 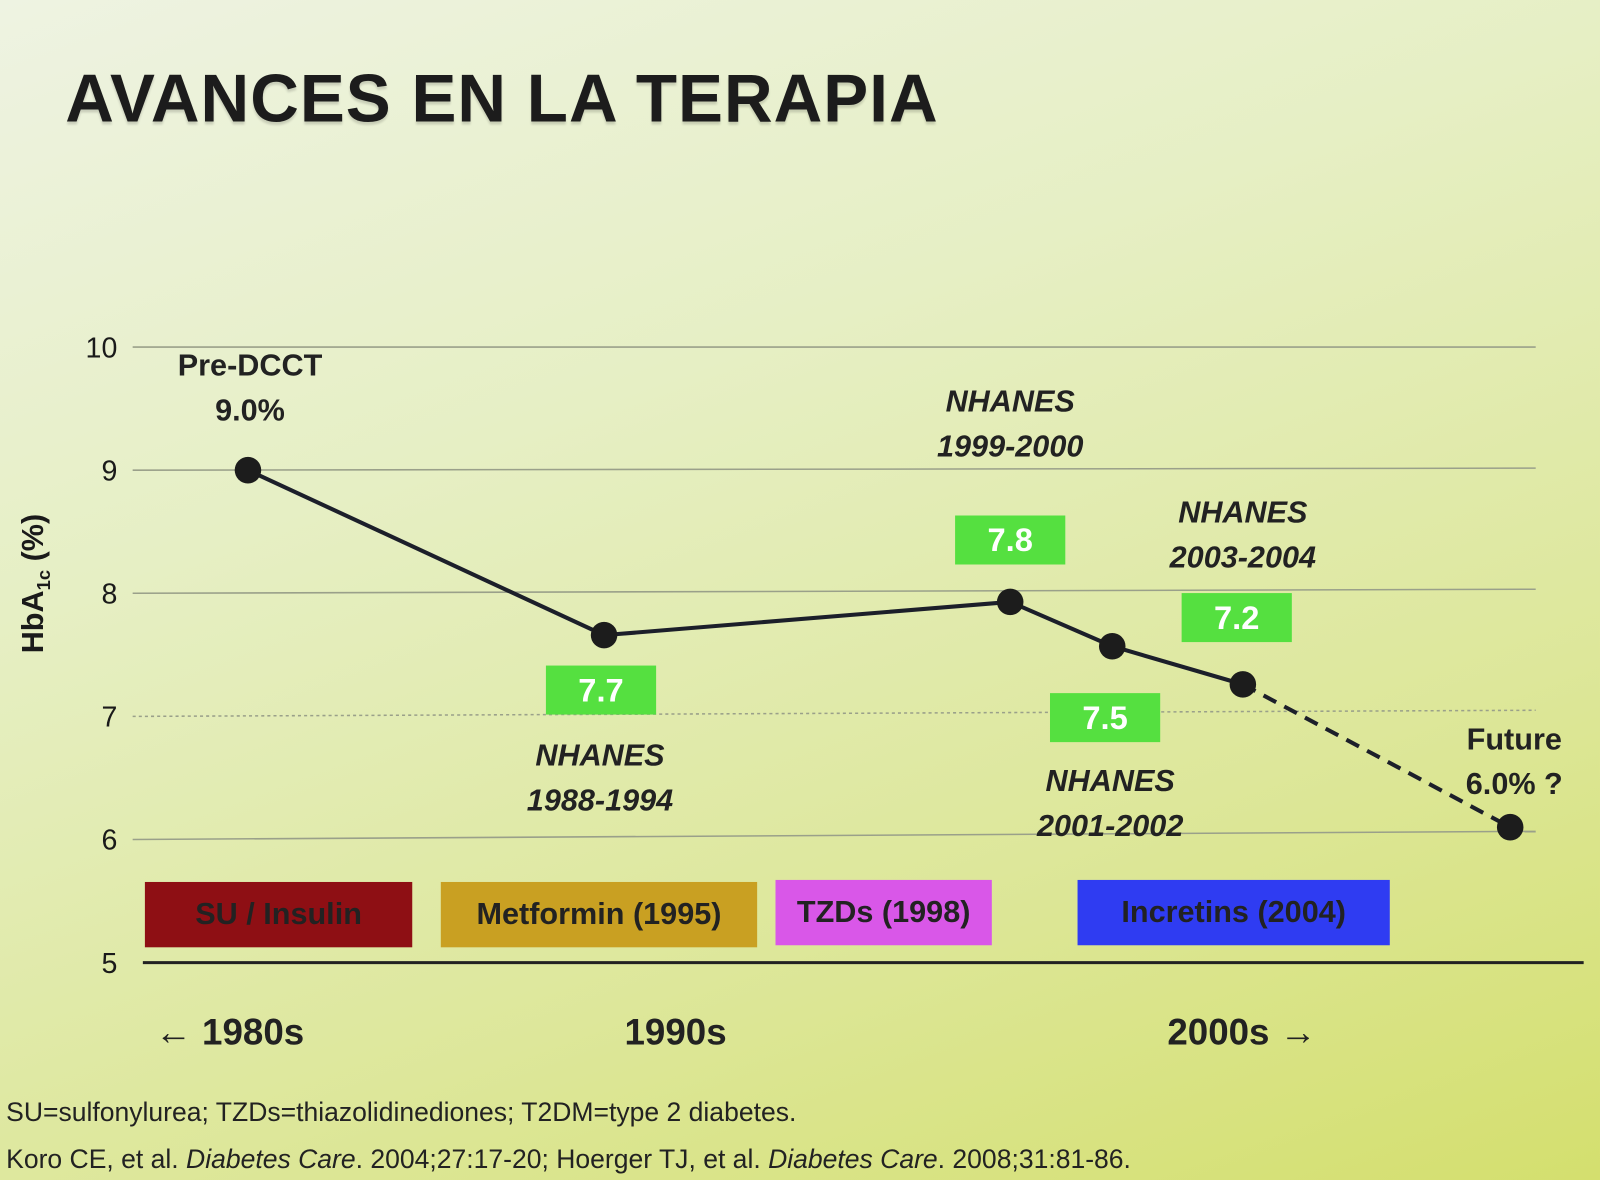 What do you see at coordinates (1236, 618) in the screenshot?
I see `value-box: 7.2` at bounding box center [1236, 618].